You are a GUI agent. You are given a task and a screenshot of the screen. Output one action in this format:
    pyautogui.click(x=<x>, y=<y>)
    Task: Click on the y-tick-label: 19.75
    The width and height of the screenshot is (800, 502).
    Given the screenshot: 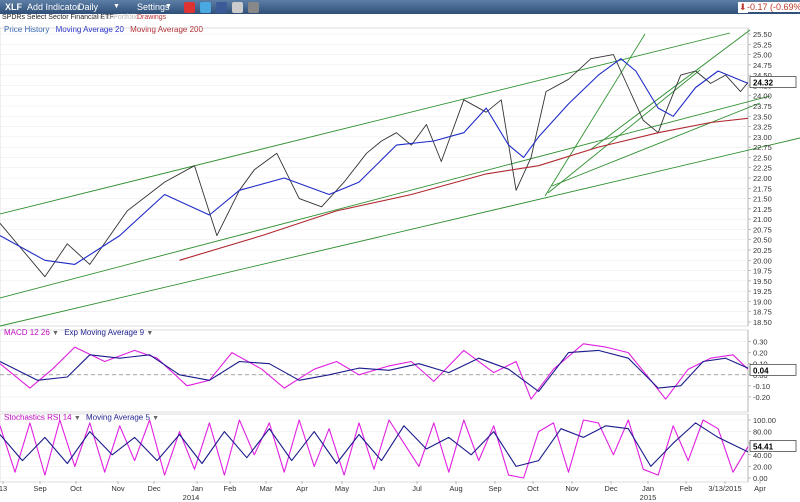 What is the action you would take?
    pyautogui.click(x=762, y=271)
    